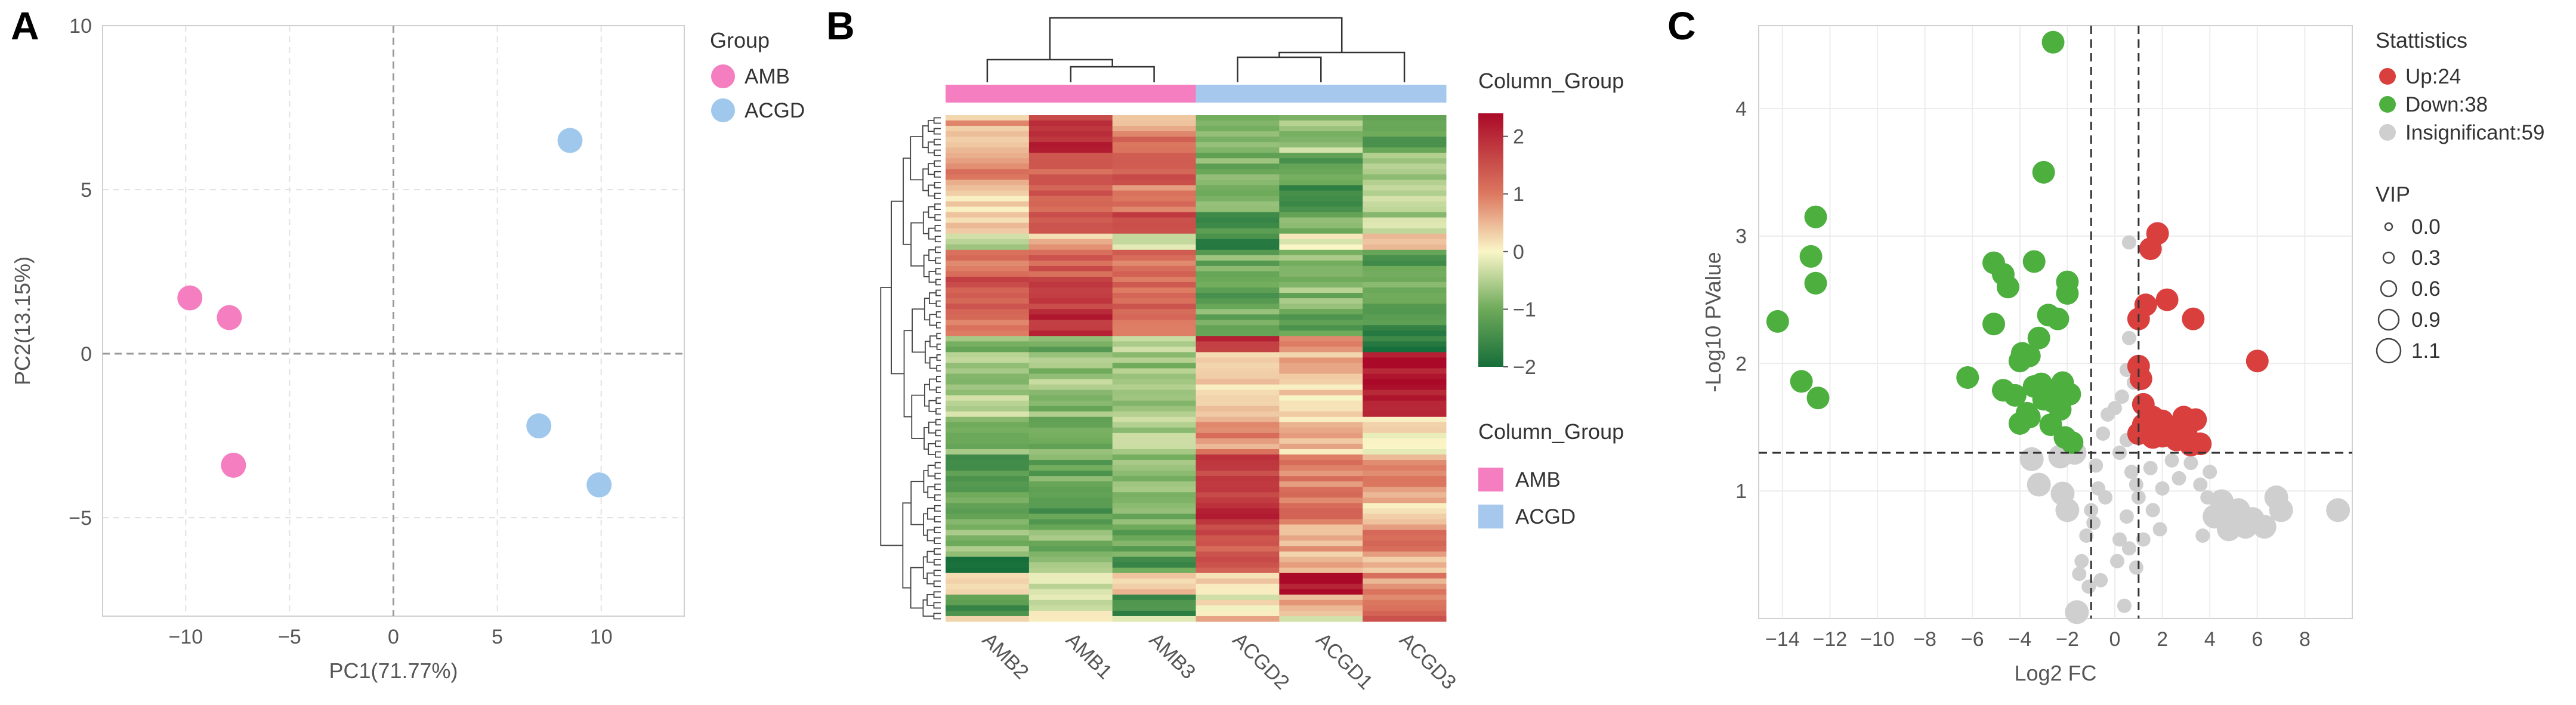  I want to click on column-dendrogram-root, so click(1196, 38).